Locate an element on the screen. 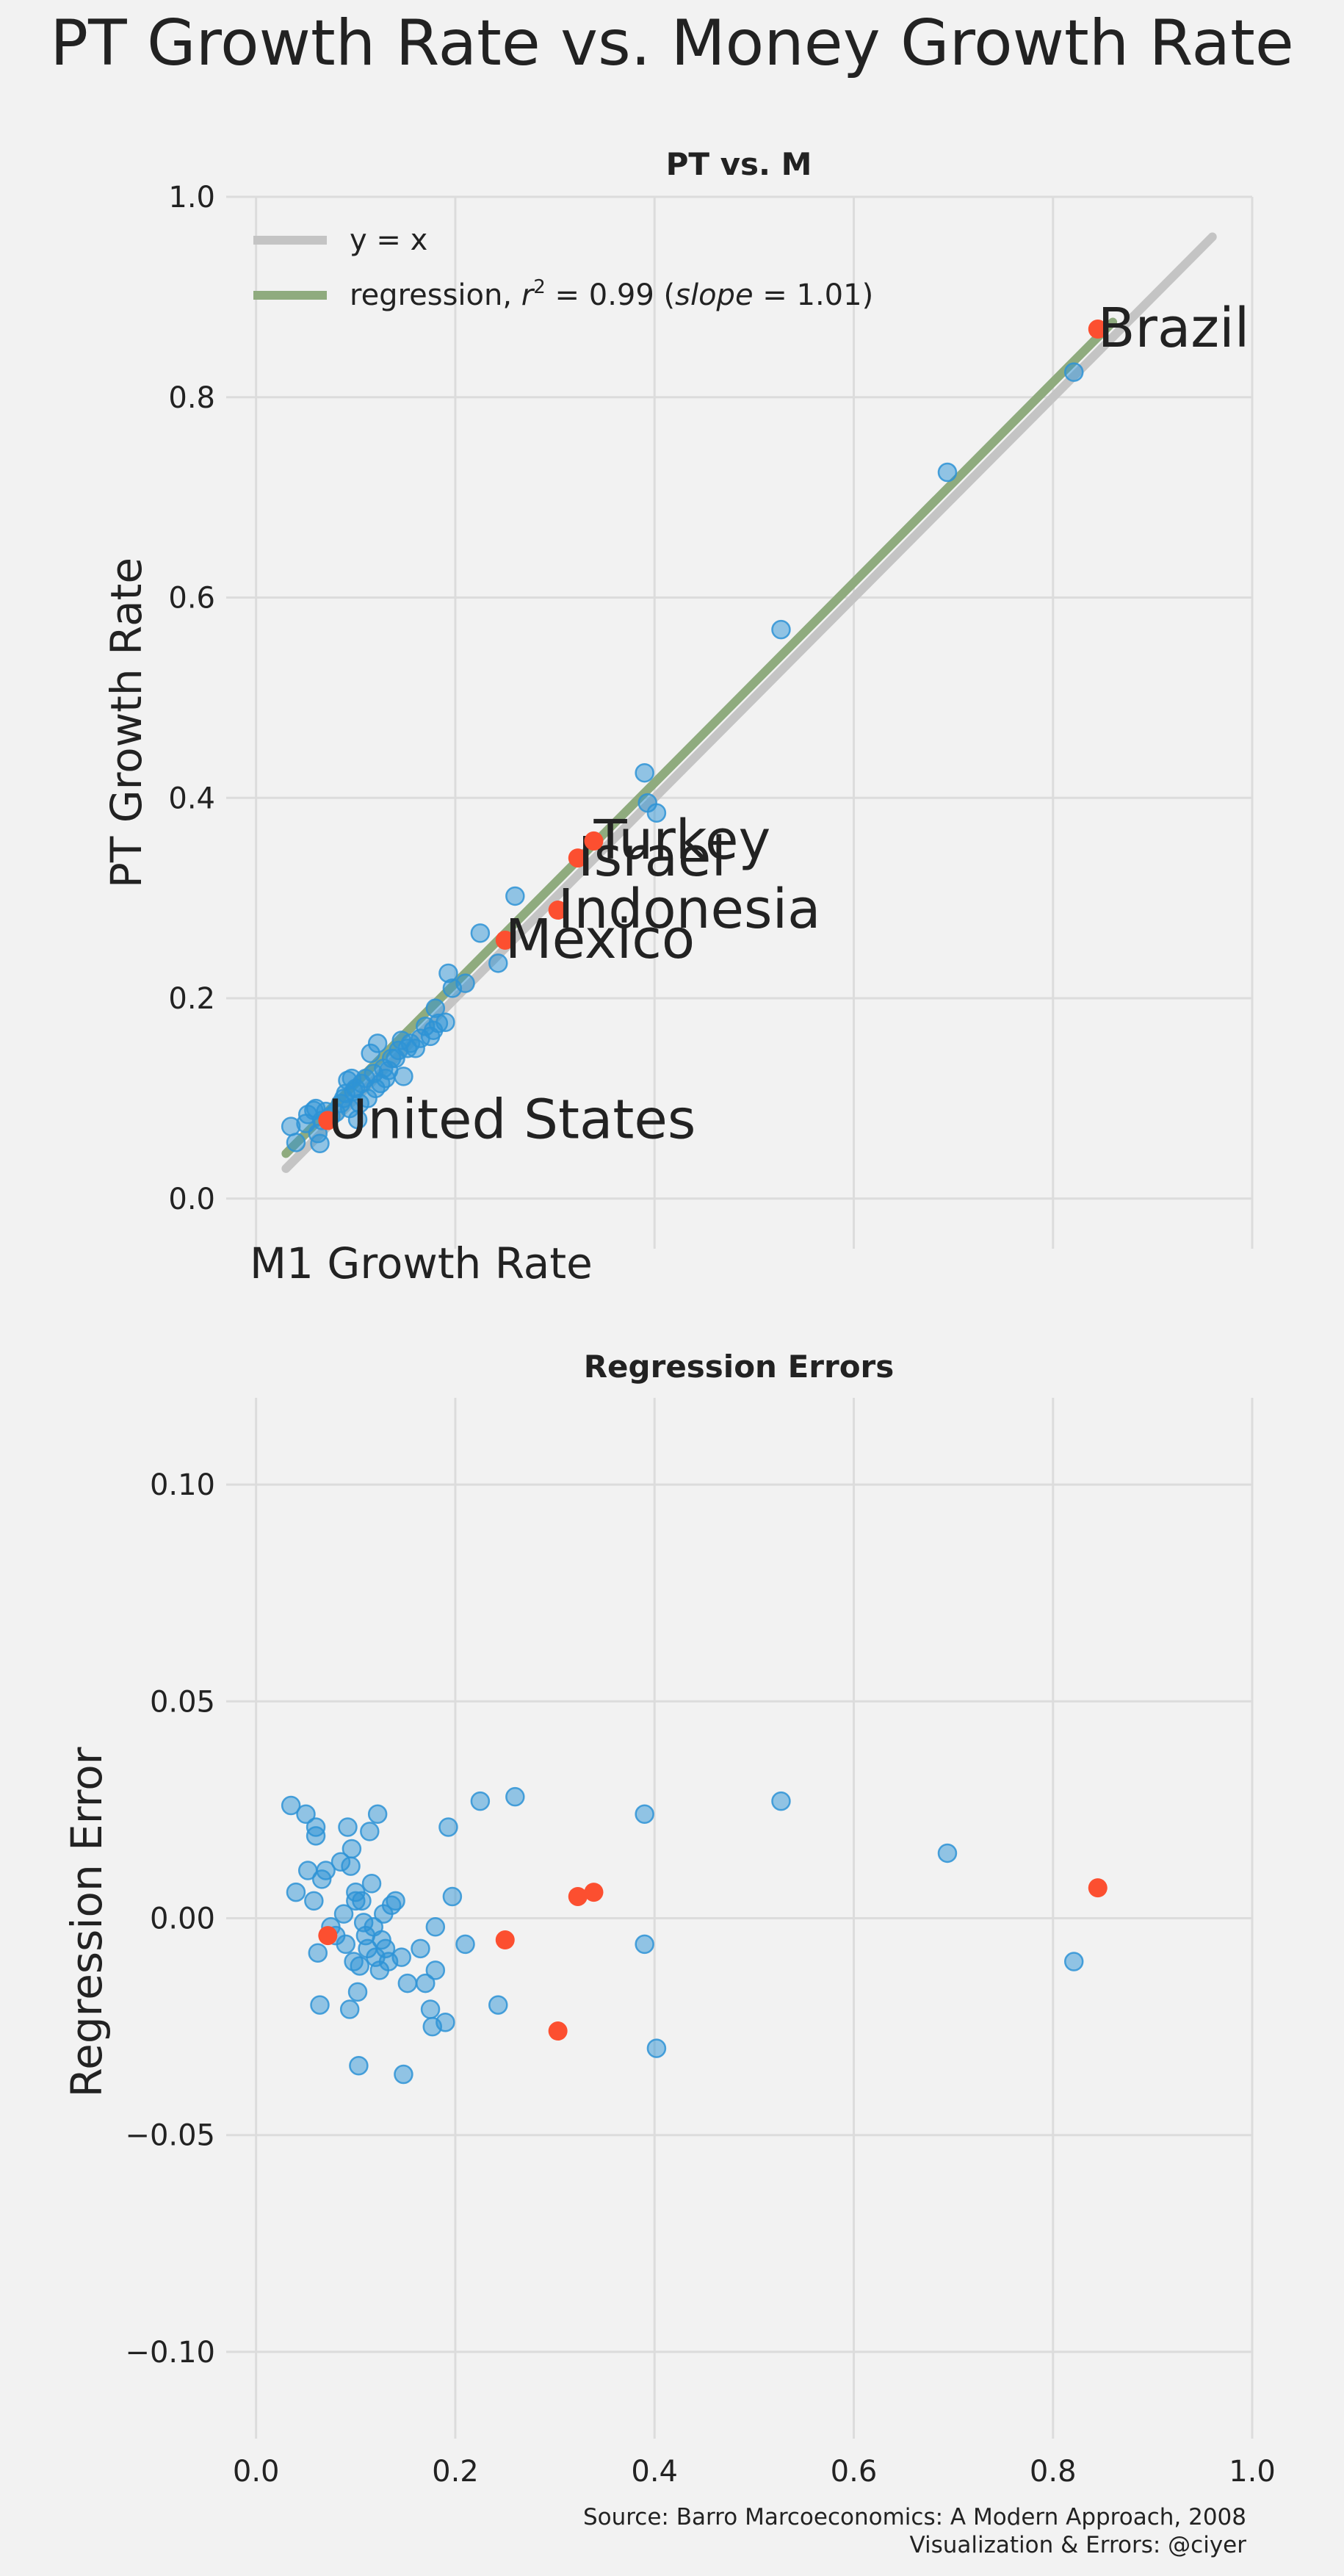 This screenshot has height=2576, width=1344. figure-title: PT Growth Rate vs. Money Growth Rate is located at coordinates (672, 43).